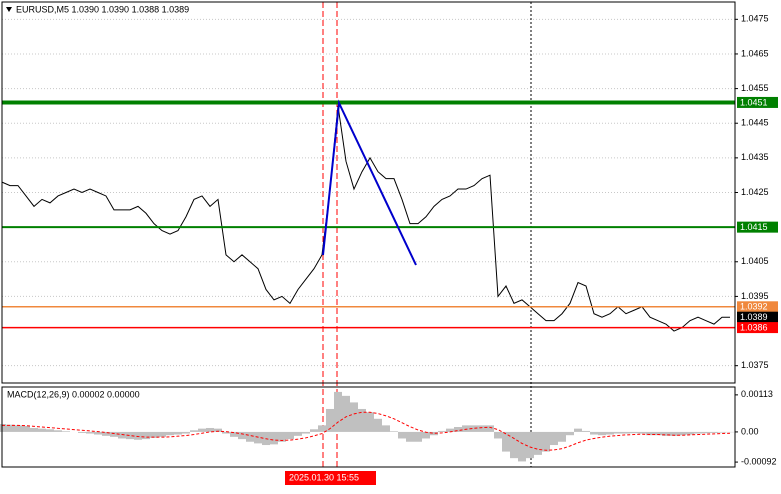 The width and height of the screenshot is (781, 494). What do you see at coordinates (755, 296) in the screenshot?
I see `y-tick-label: 1.0395` at bounding box center [755, 296].